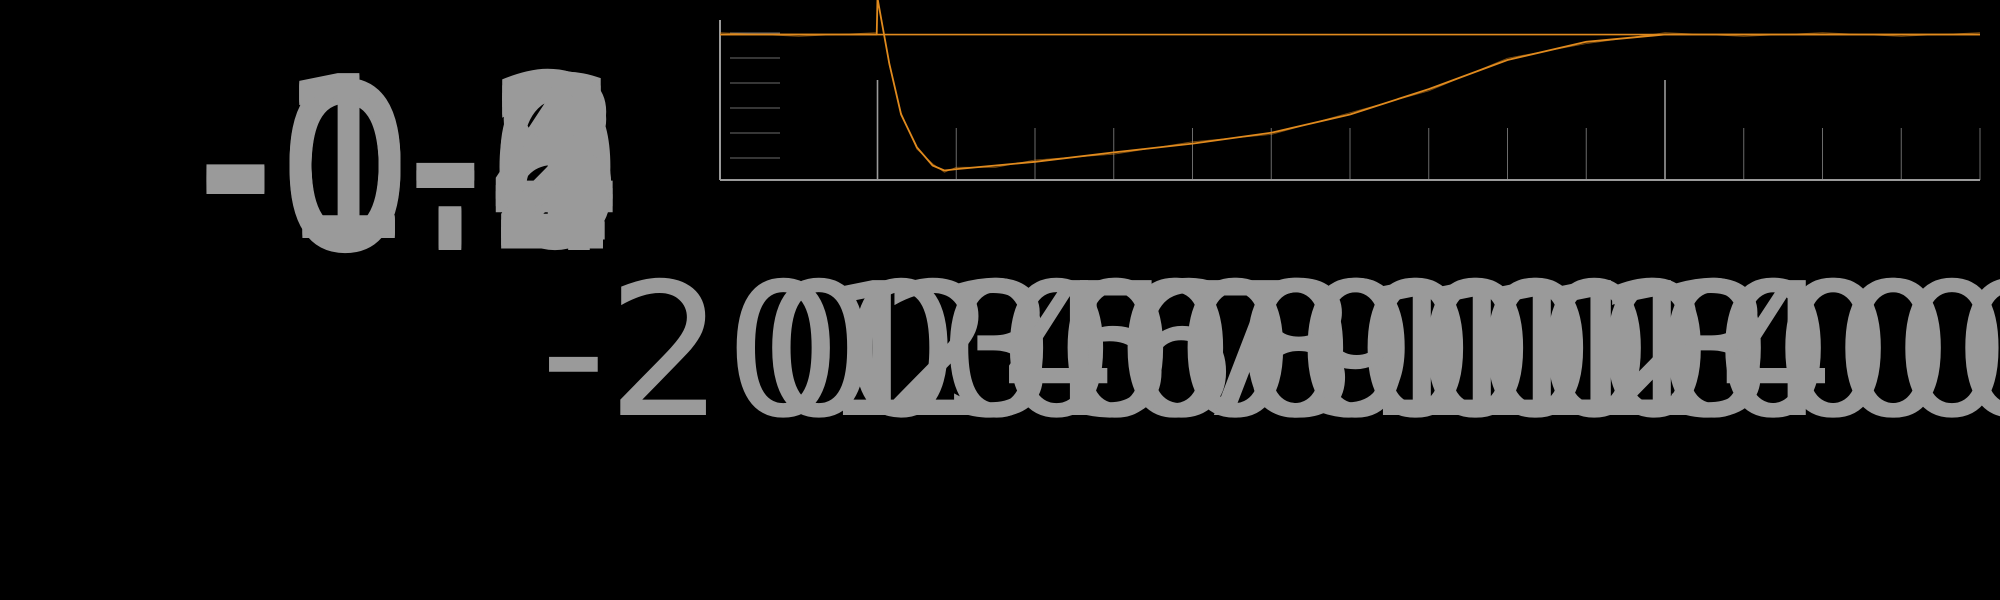 Image resolution: width=2000 pixels, height=600 pixels. I want to click on x-tick-label: 1000, so click(1595, 351).